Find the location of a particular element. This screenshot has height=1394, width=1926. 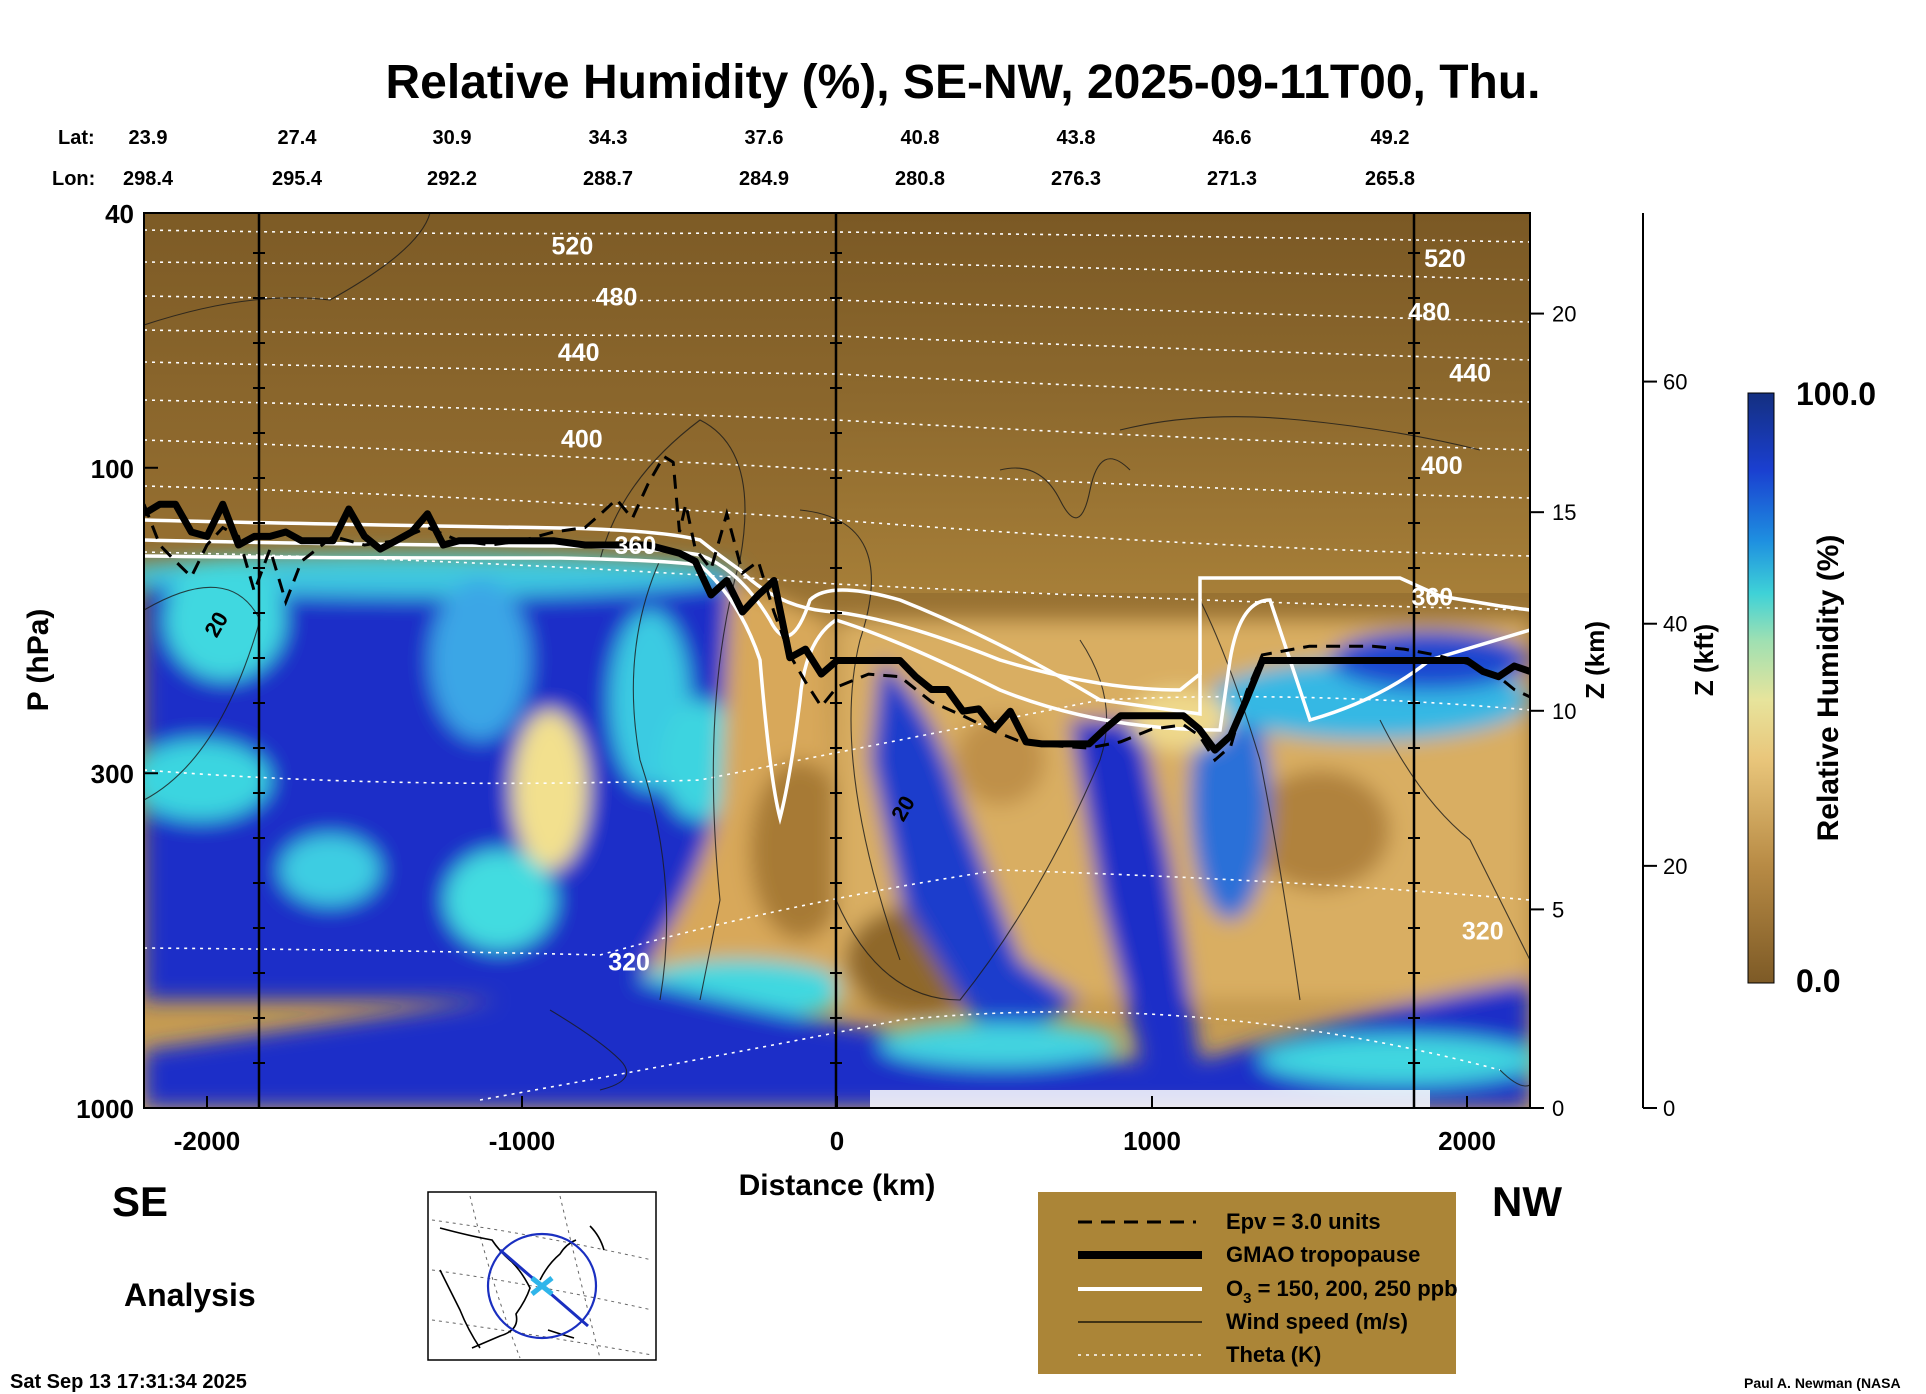

lon-row-label: Lon: is located at coordinates (73, 179).